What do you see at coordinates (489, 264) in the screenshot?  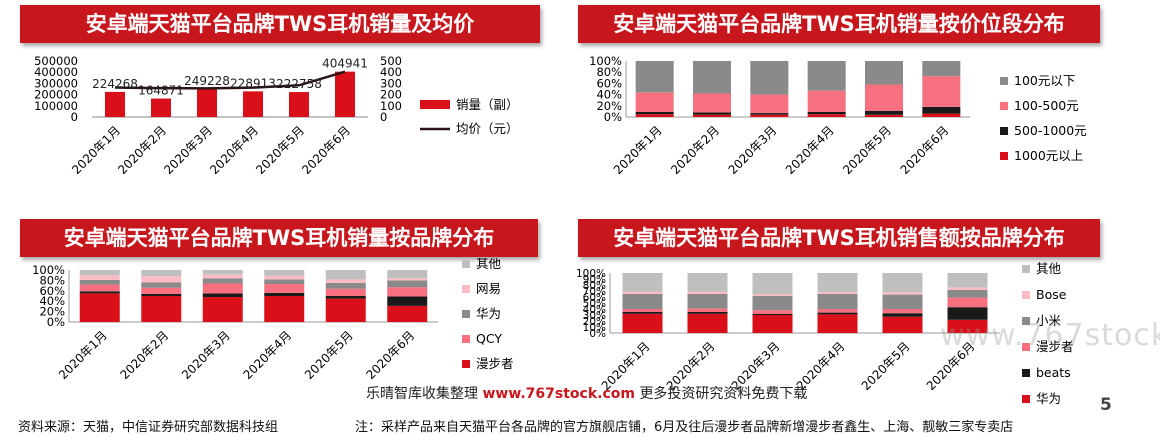 I see `legend-label: 其他` at bounding box center [489, 264].